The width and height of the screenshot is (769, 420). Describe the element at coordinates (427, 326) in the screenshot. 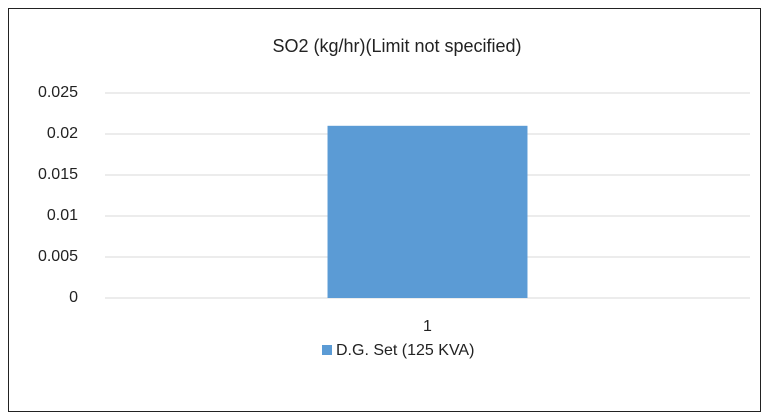

I see `x-tick-label: 1` at that location.